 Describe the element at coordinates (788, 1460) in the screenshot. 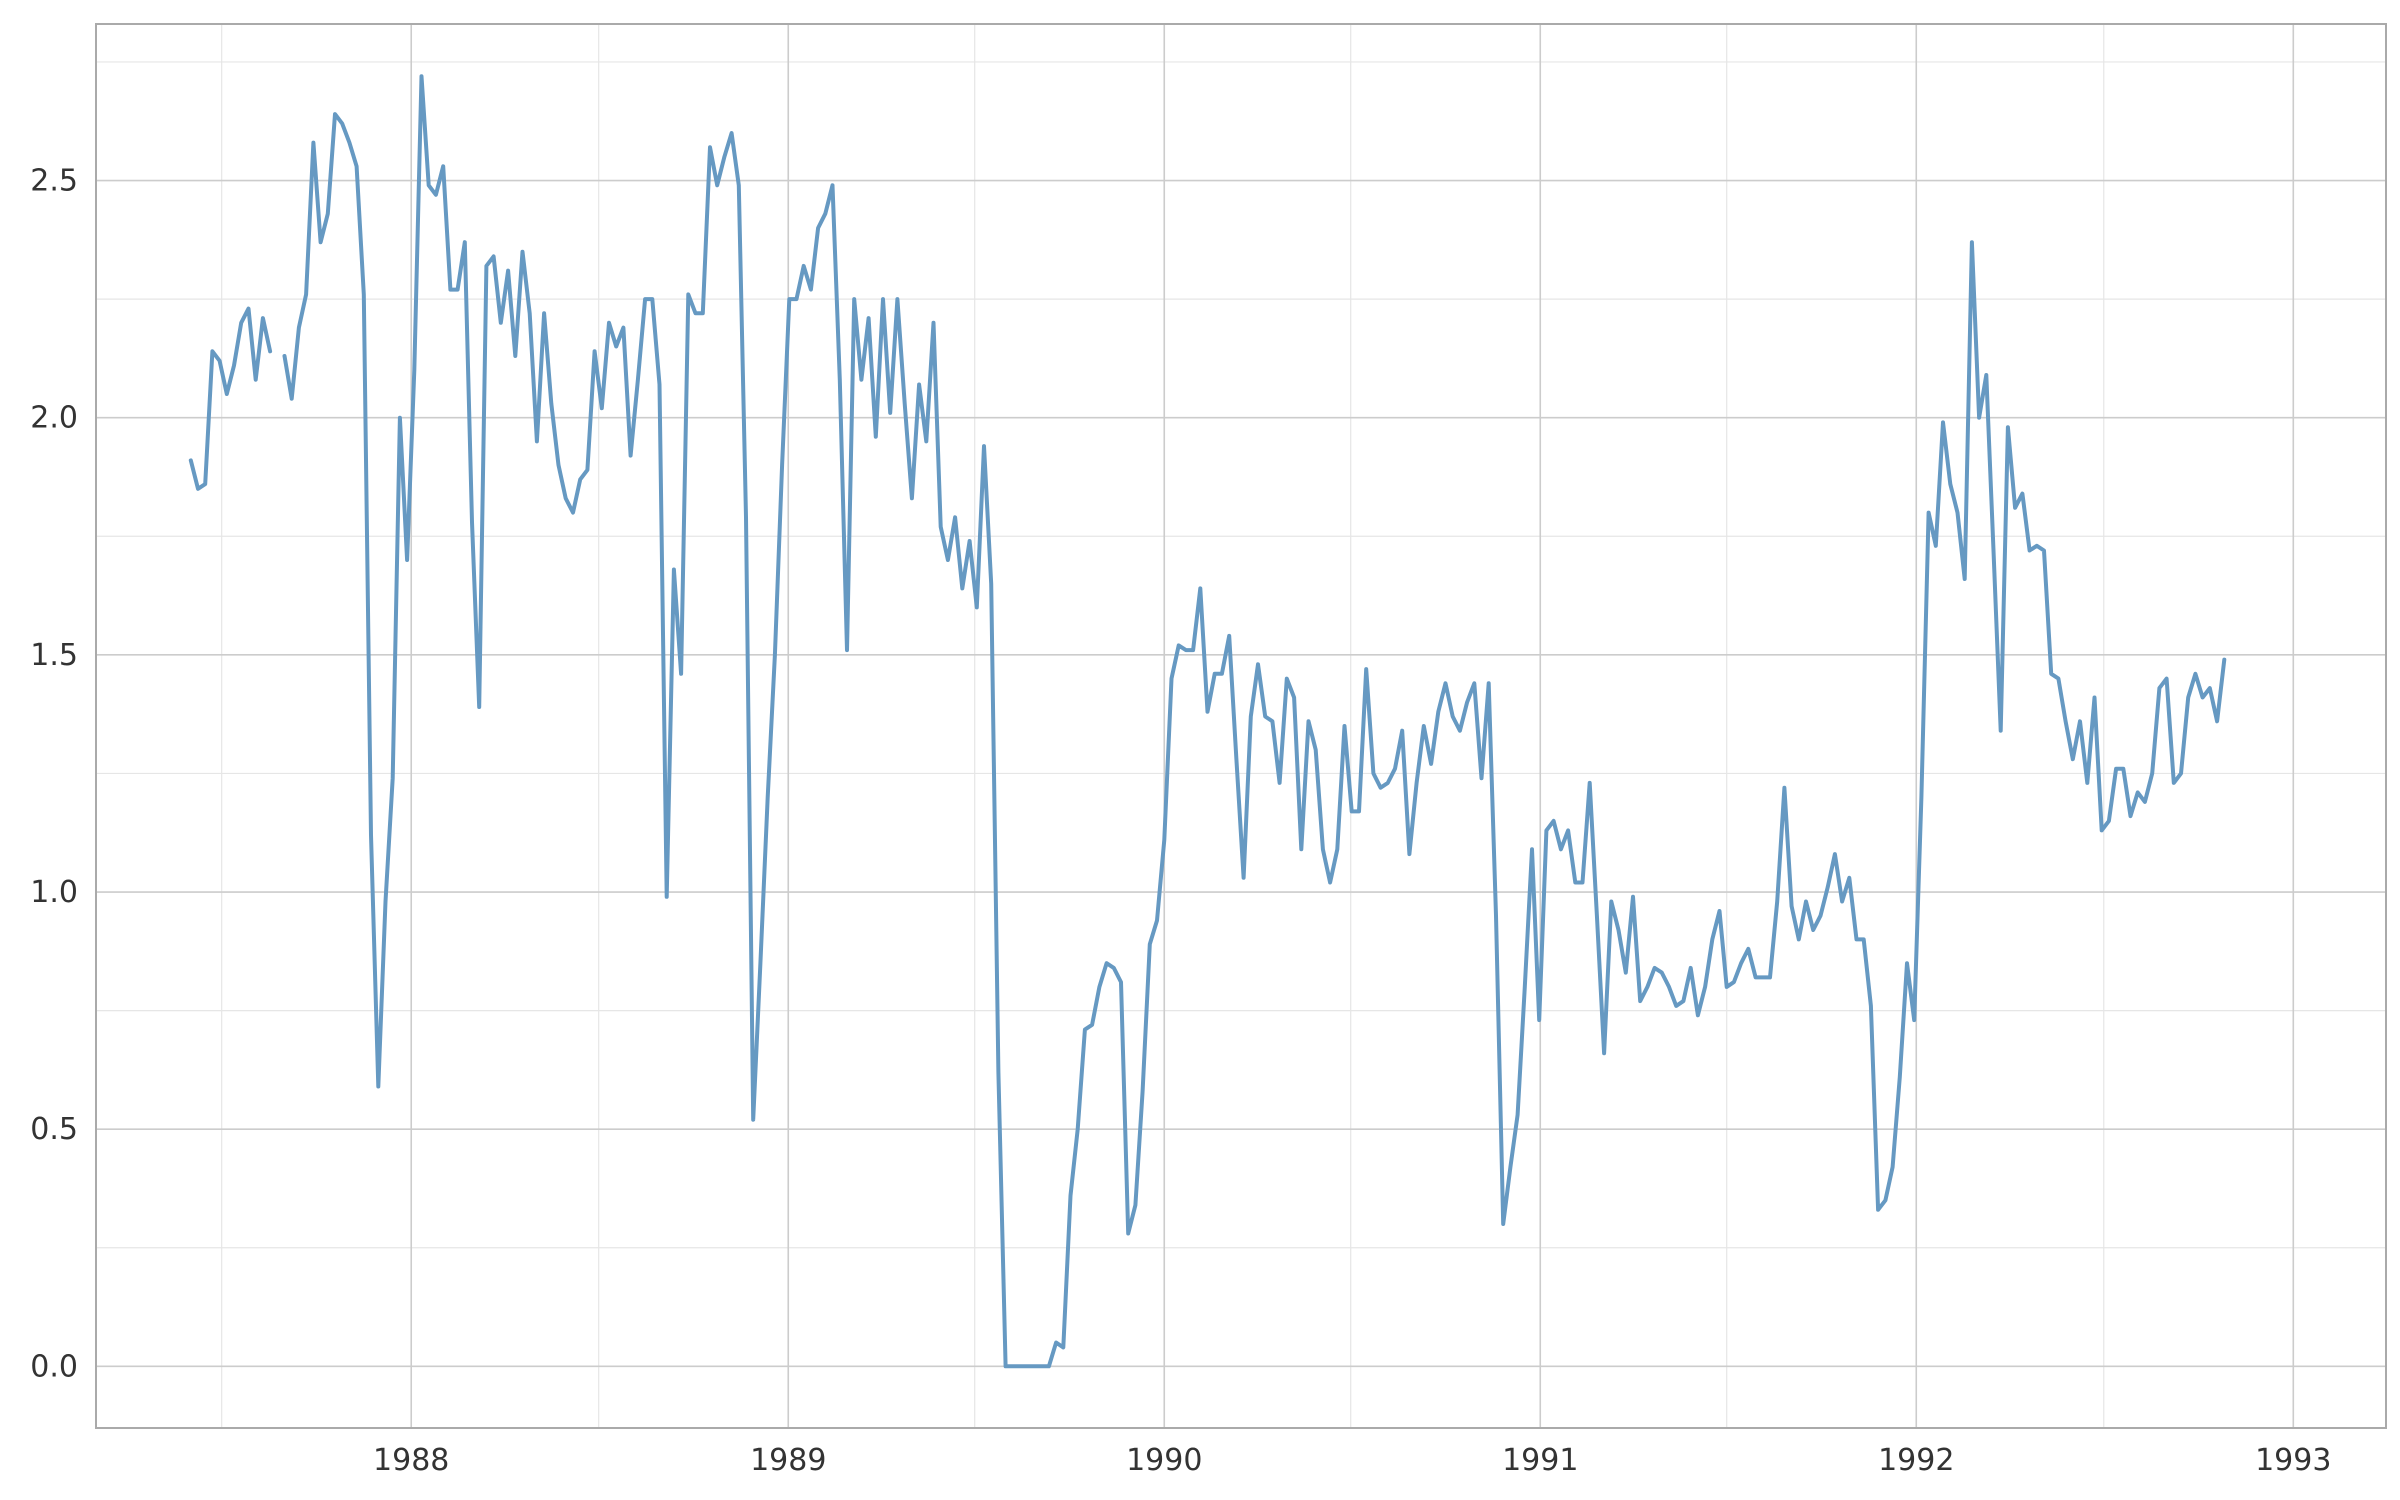

I see `x-tick-label: 1989` at that location.